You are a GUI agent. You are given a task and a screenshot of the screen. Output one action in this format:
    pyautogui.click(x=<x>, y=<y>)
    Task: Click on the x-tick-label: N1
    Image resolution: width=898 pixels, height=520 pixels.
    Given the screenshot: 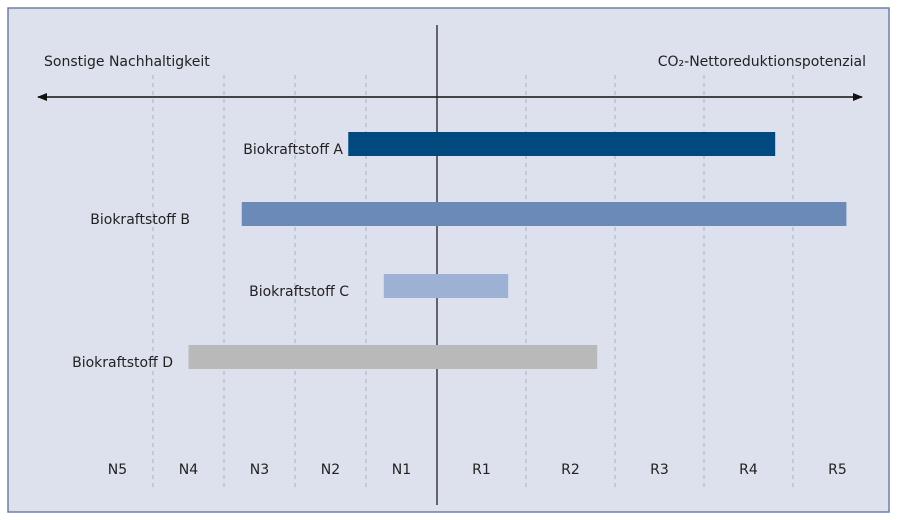 What is the action you would take?
    pyautogui.click(x=401, y=470)
    